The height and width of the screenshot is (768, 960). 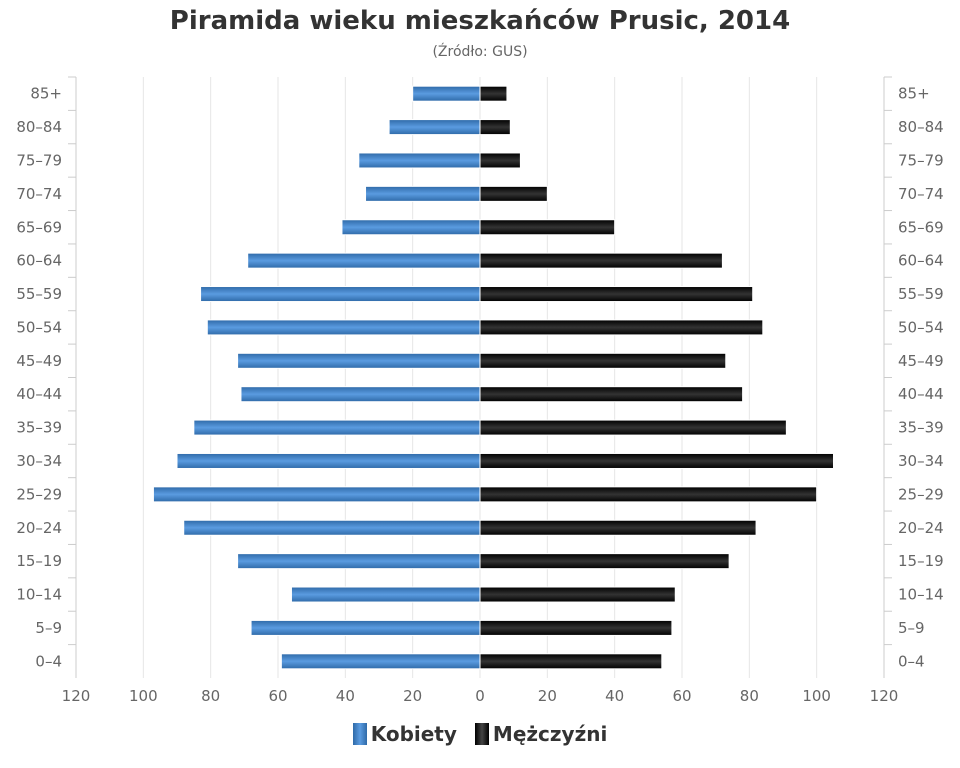 I want to click on y-tick-label-left: 0–4, so click(x=48, y=661).